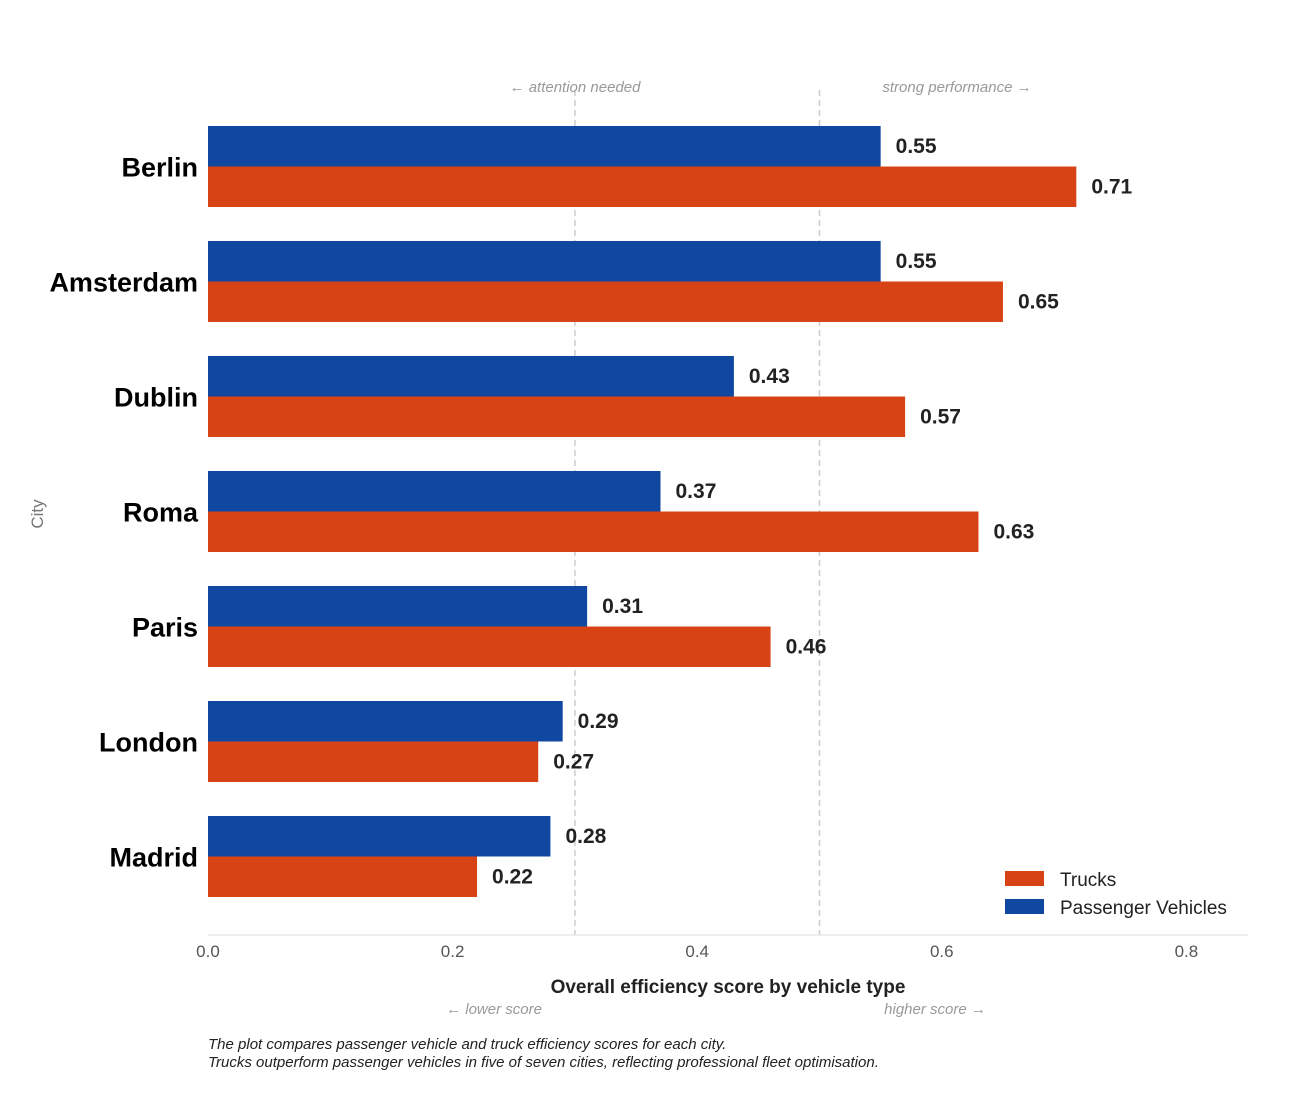  What do you see at coordinates (642, 186) in the screenshot?
I see `bar-trucks-berlin` at bounding box center [642, 186].